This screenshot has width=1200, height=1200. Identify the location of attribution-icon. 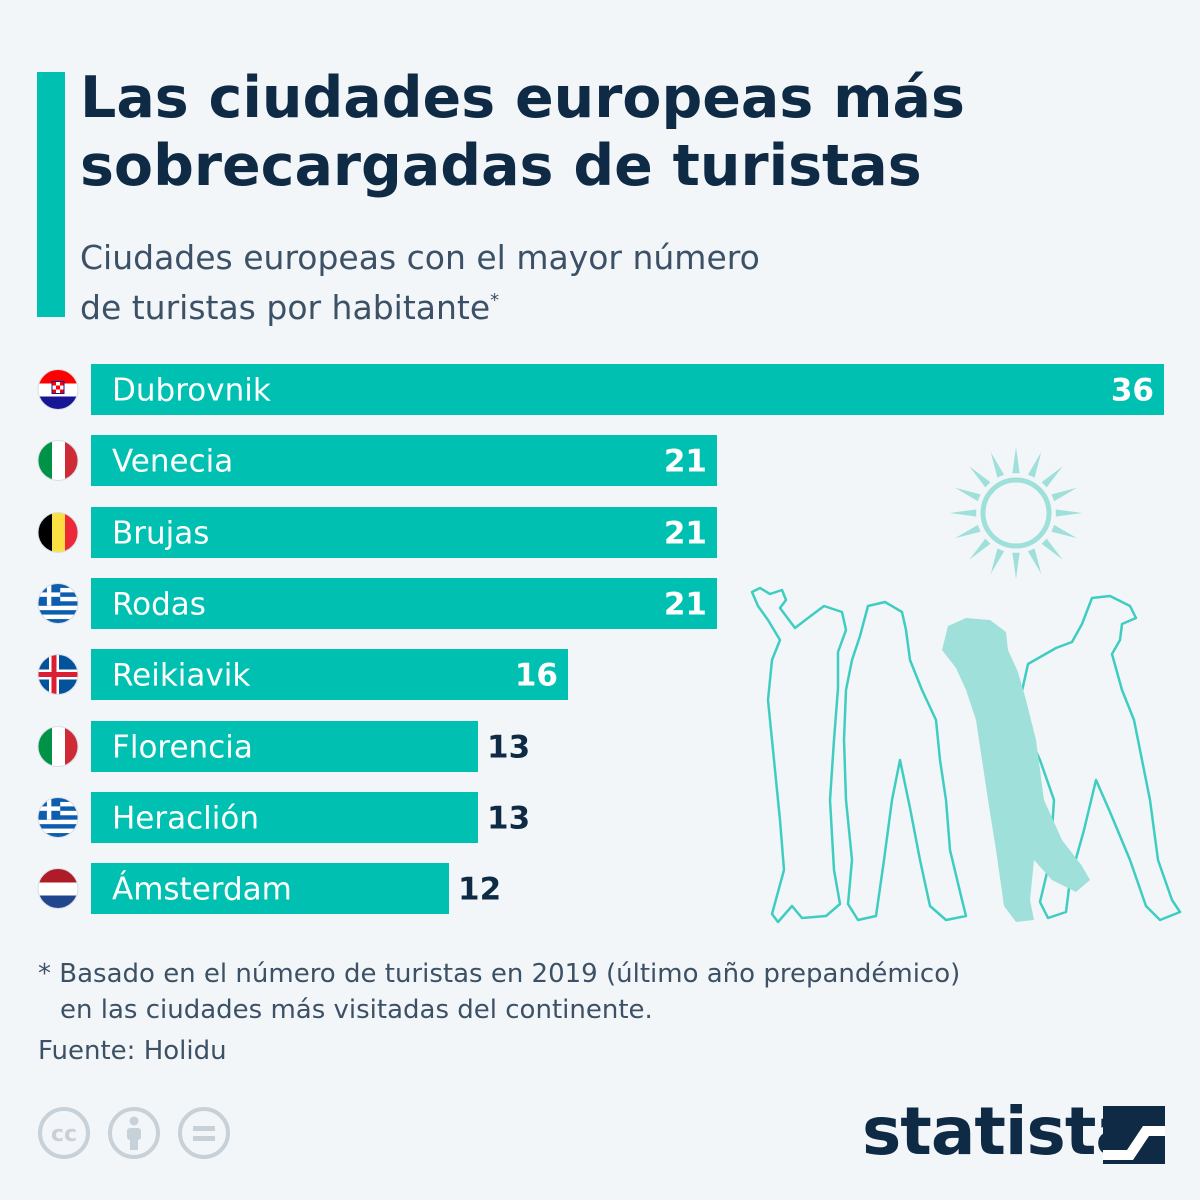
(134, 1133).